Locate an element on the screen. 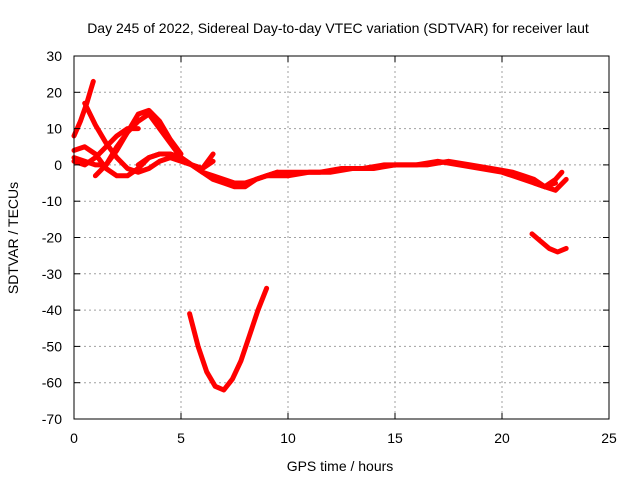  x-tick-label: 15 is located at coordinates (395, 438).